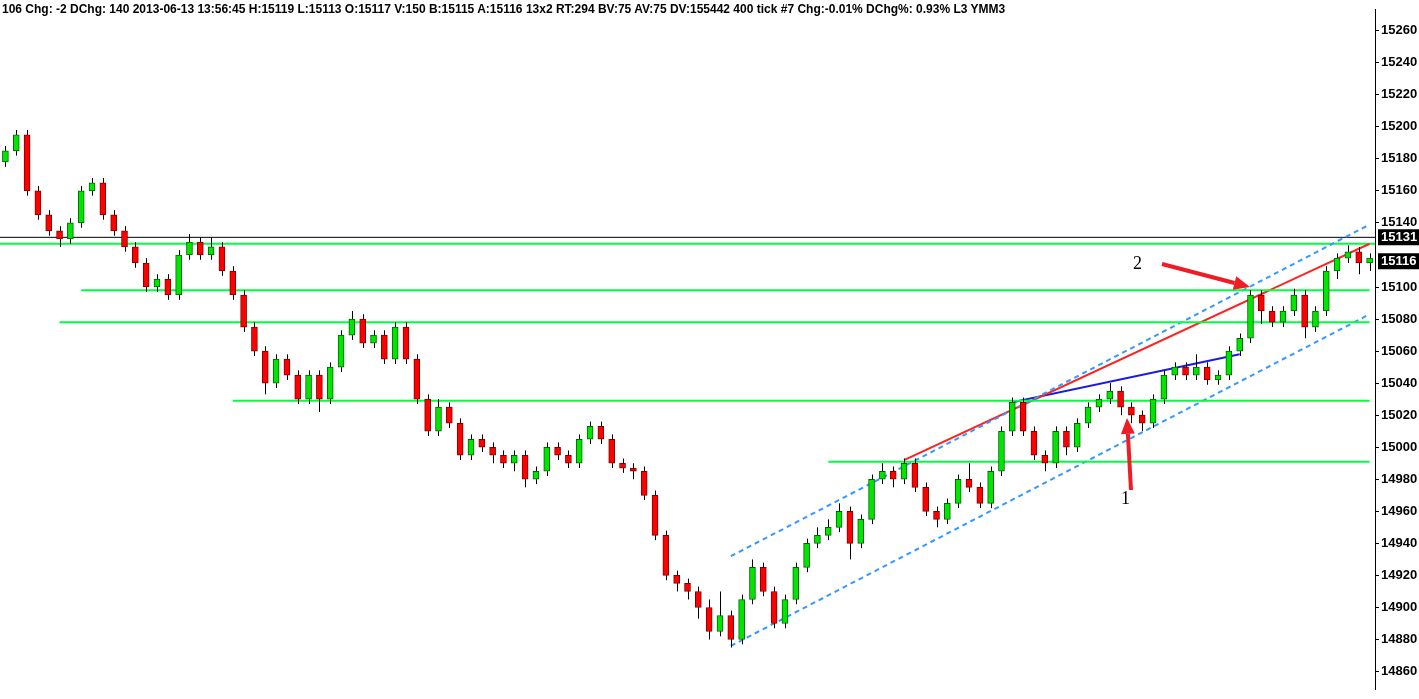 This screenshot has width=1419, height=699. Describe the element at coordinates (1399, 382) in the screenshot. I see `y-tick-label: 15040` at that location.